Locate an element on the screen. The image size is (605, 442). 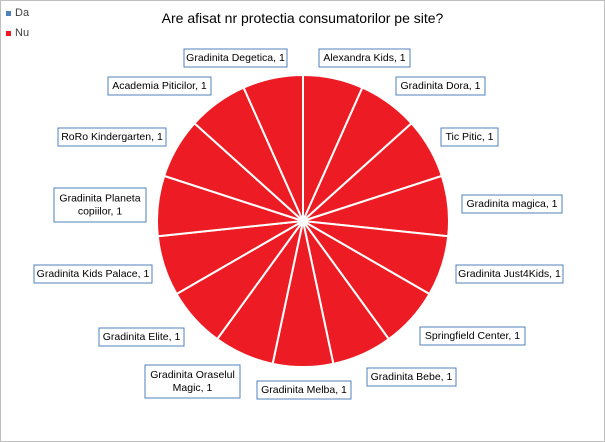
data-label-academia-piticilor: Academia Piticilor, 1 is located at coordinates (159, 86).